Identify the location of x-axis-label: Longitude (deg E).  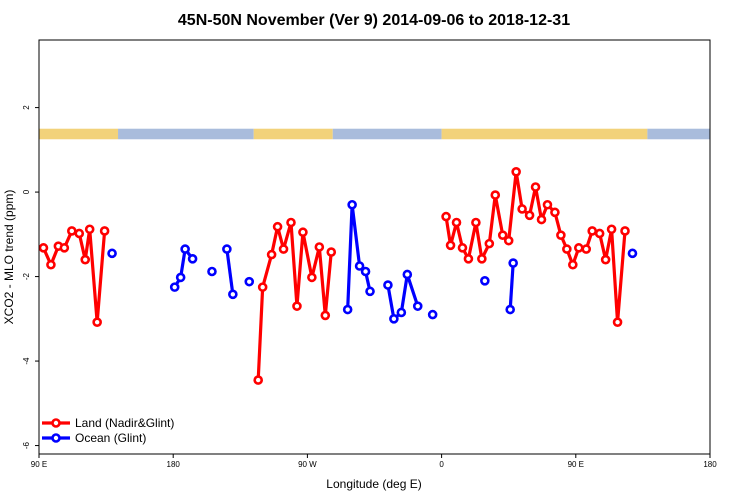
(373, 484).